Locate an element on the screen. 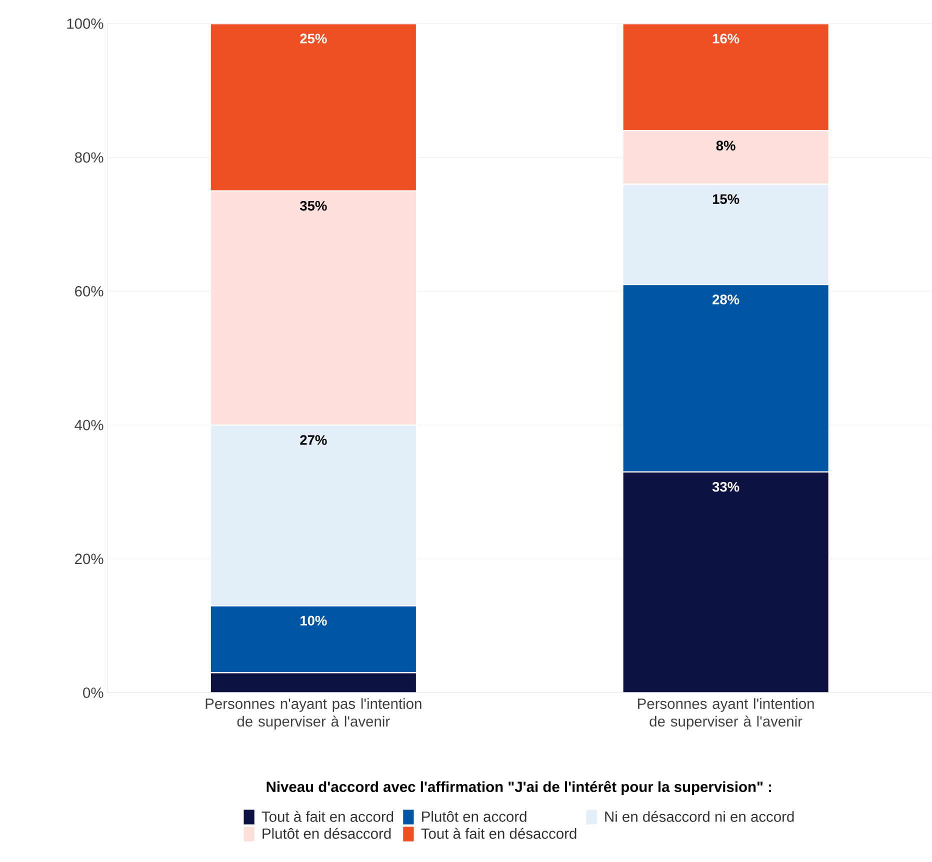 The height and width of the screenshot is (862, 932). data-label: 33% is located at coordinates (726, 487).